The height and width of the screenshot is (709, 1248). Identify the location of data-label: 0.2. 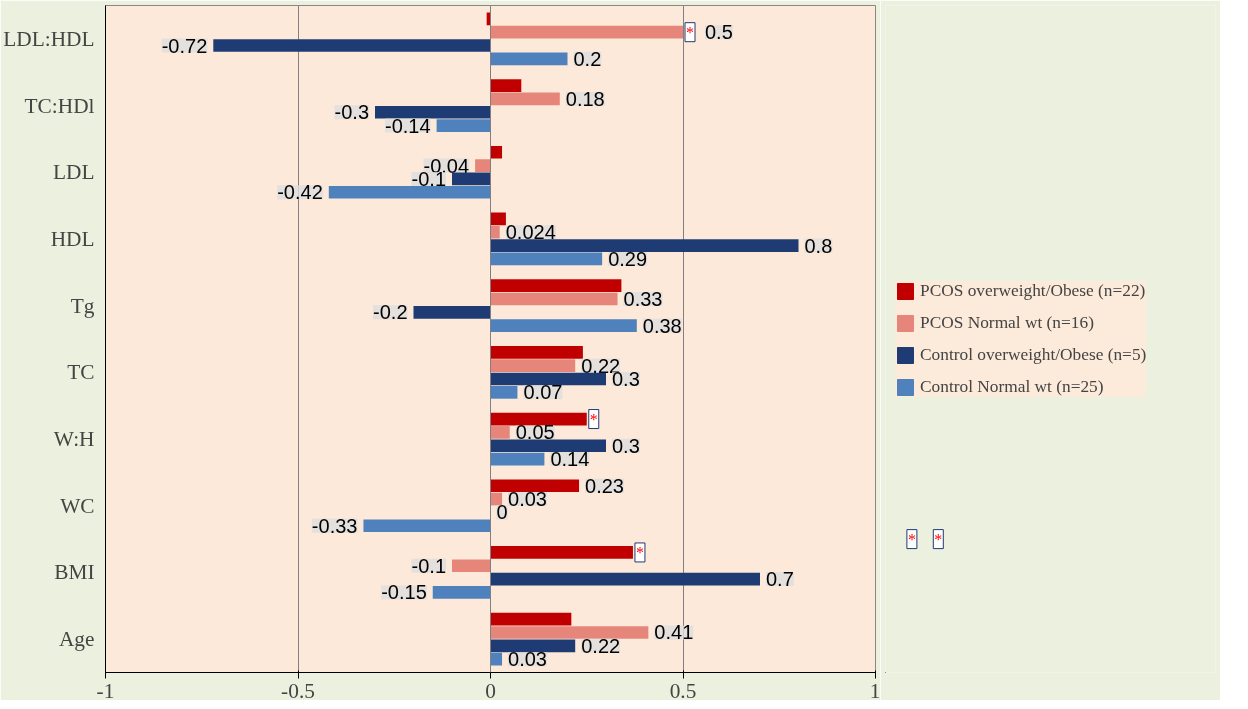
(587, 58).